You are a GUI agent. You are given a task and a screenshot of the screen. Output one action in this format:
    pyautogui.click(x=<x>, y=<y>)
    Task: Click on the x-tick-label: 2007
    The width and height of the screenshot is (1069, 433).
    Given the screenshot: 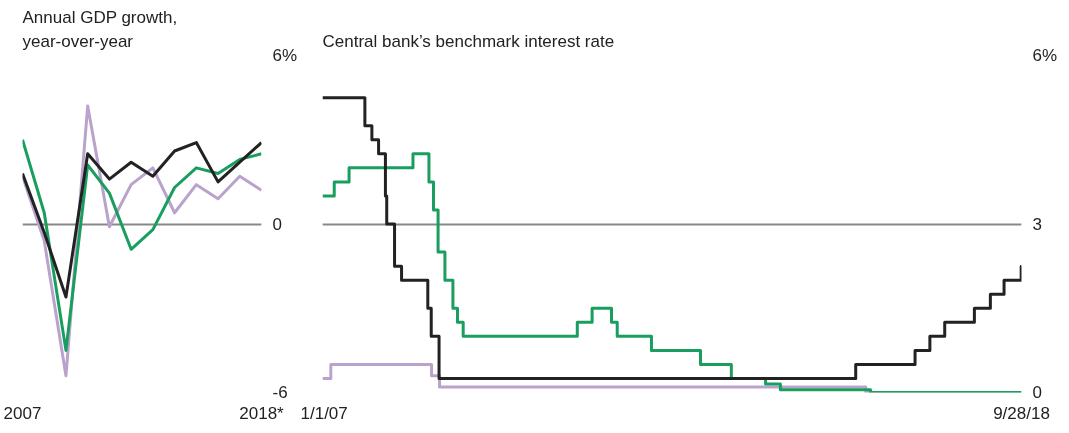 What is the action you would take?
    pyautogui.click(x=22, y=413)
    